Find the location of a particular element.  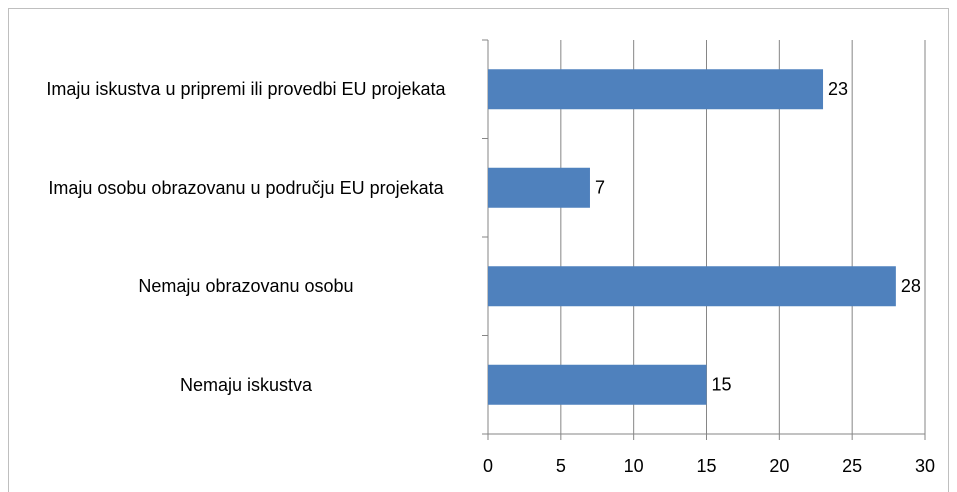

x-tick-label: 25 is located at coordinates (852, 466).